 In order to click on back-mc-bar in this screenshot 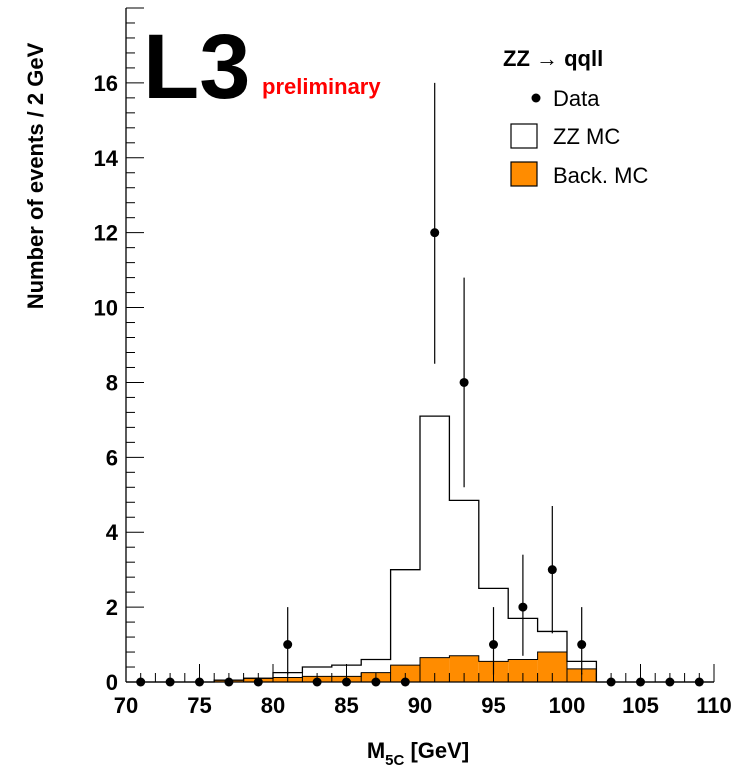, I will do `click(523, 670)`.